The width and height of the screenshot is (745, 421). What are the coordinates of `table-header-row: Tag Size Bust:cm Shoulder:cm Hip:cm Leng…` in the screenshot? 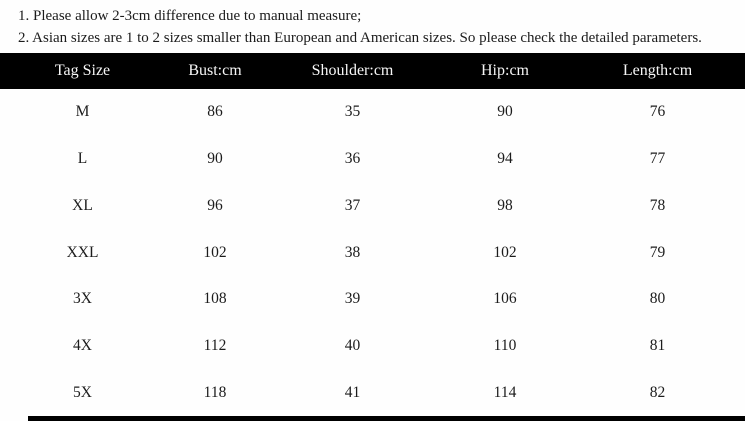 It's located at (372, 71).